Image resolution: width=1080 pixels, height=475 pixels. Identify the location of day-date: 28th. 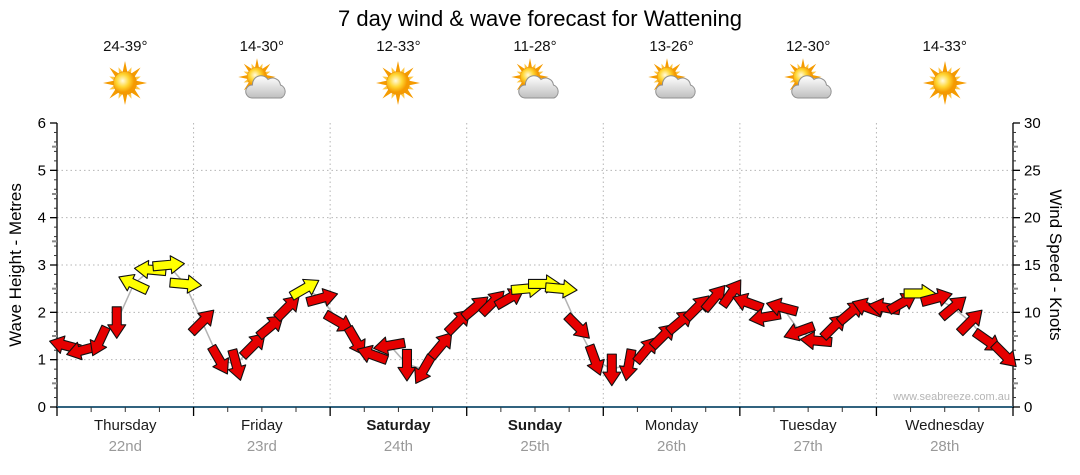
(945, 446).